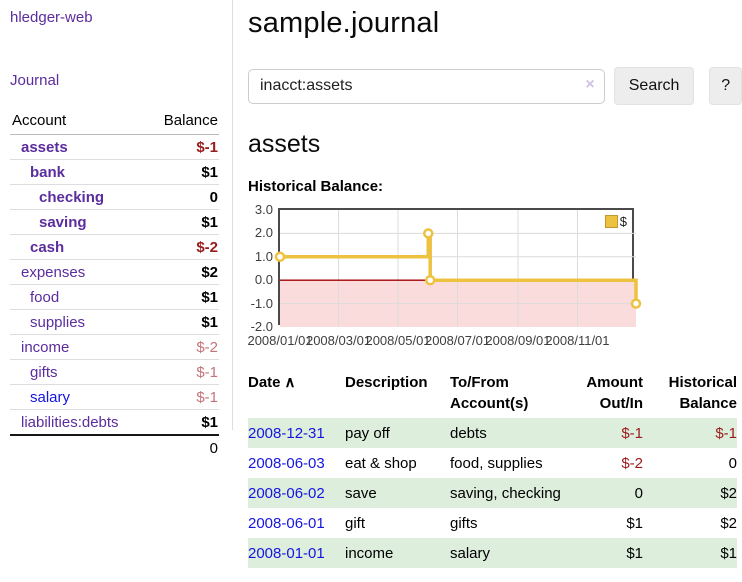  What do you see at coordinates (114, 172) in the screenshot?
I see `account-row: bank $1` at bounding box center [114, 172].